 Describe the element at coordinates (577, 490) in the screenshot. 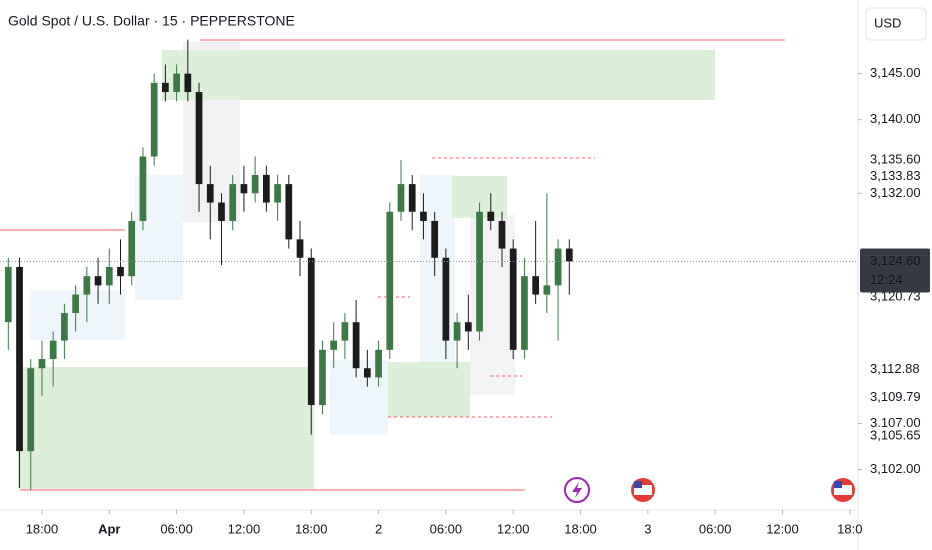

I see `lightning` at that location.